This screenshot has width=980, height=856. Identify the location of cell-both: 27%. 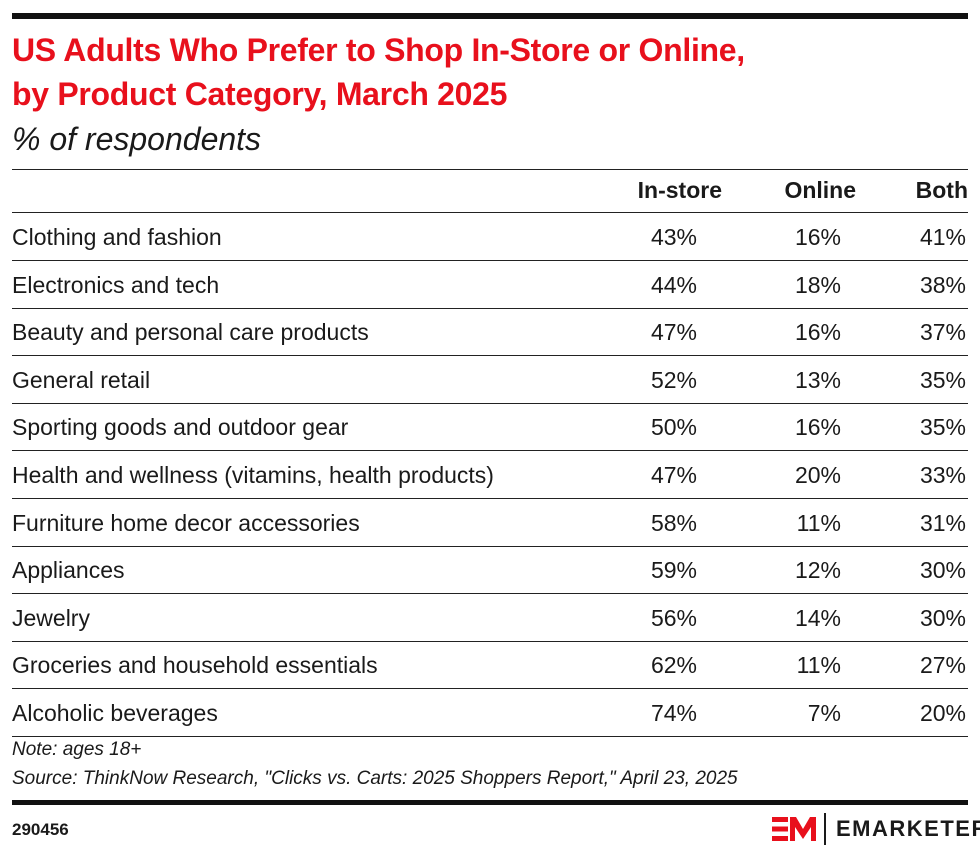
(942, 665).